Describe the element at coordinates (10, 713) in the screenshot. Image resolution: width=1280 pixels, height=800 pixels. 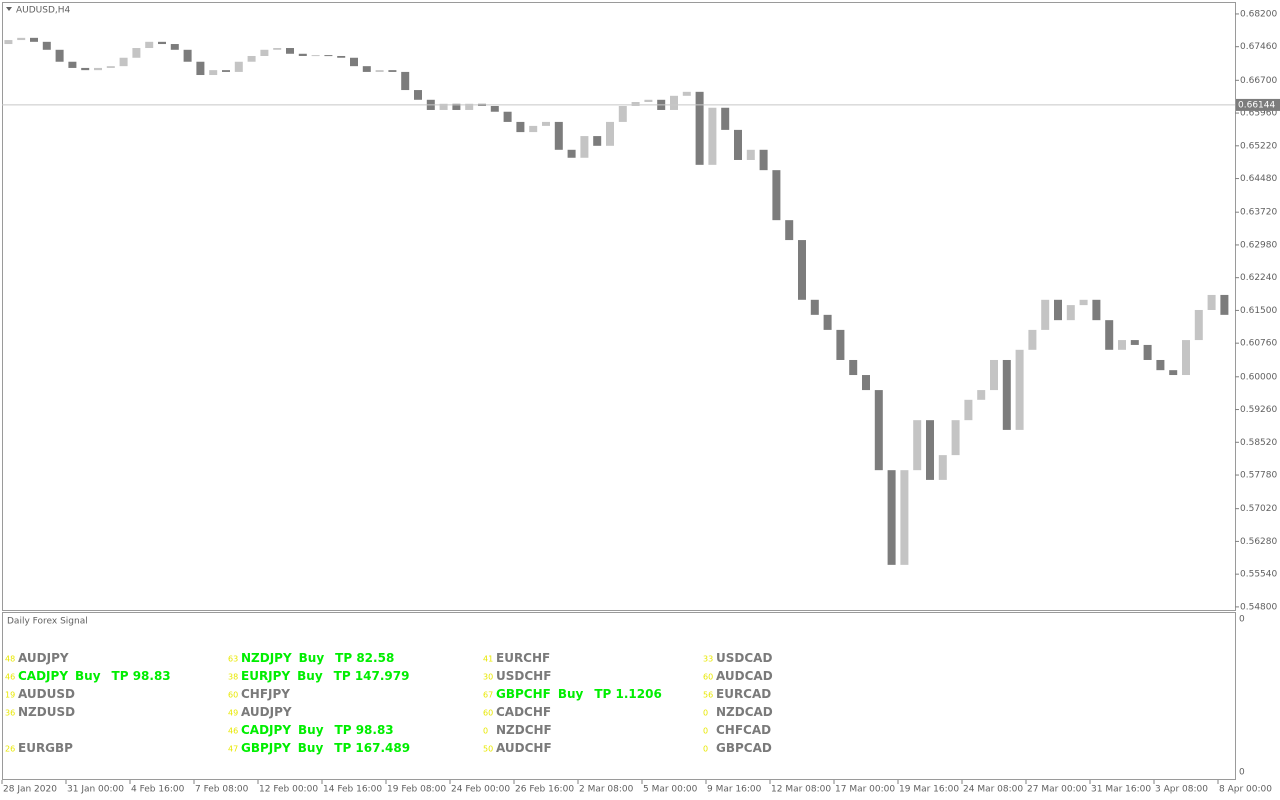
I see `signal-strength: 36` at that location.